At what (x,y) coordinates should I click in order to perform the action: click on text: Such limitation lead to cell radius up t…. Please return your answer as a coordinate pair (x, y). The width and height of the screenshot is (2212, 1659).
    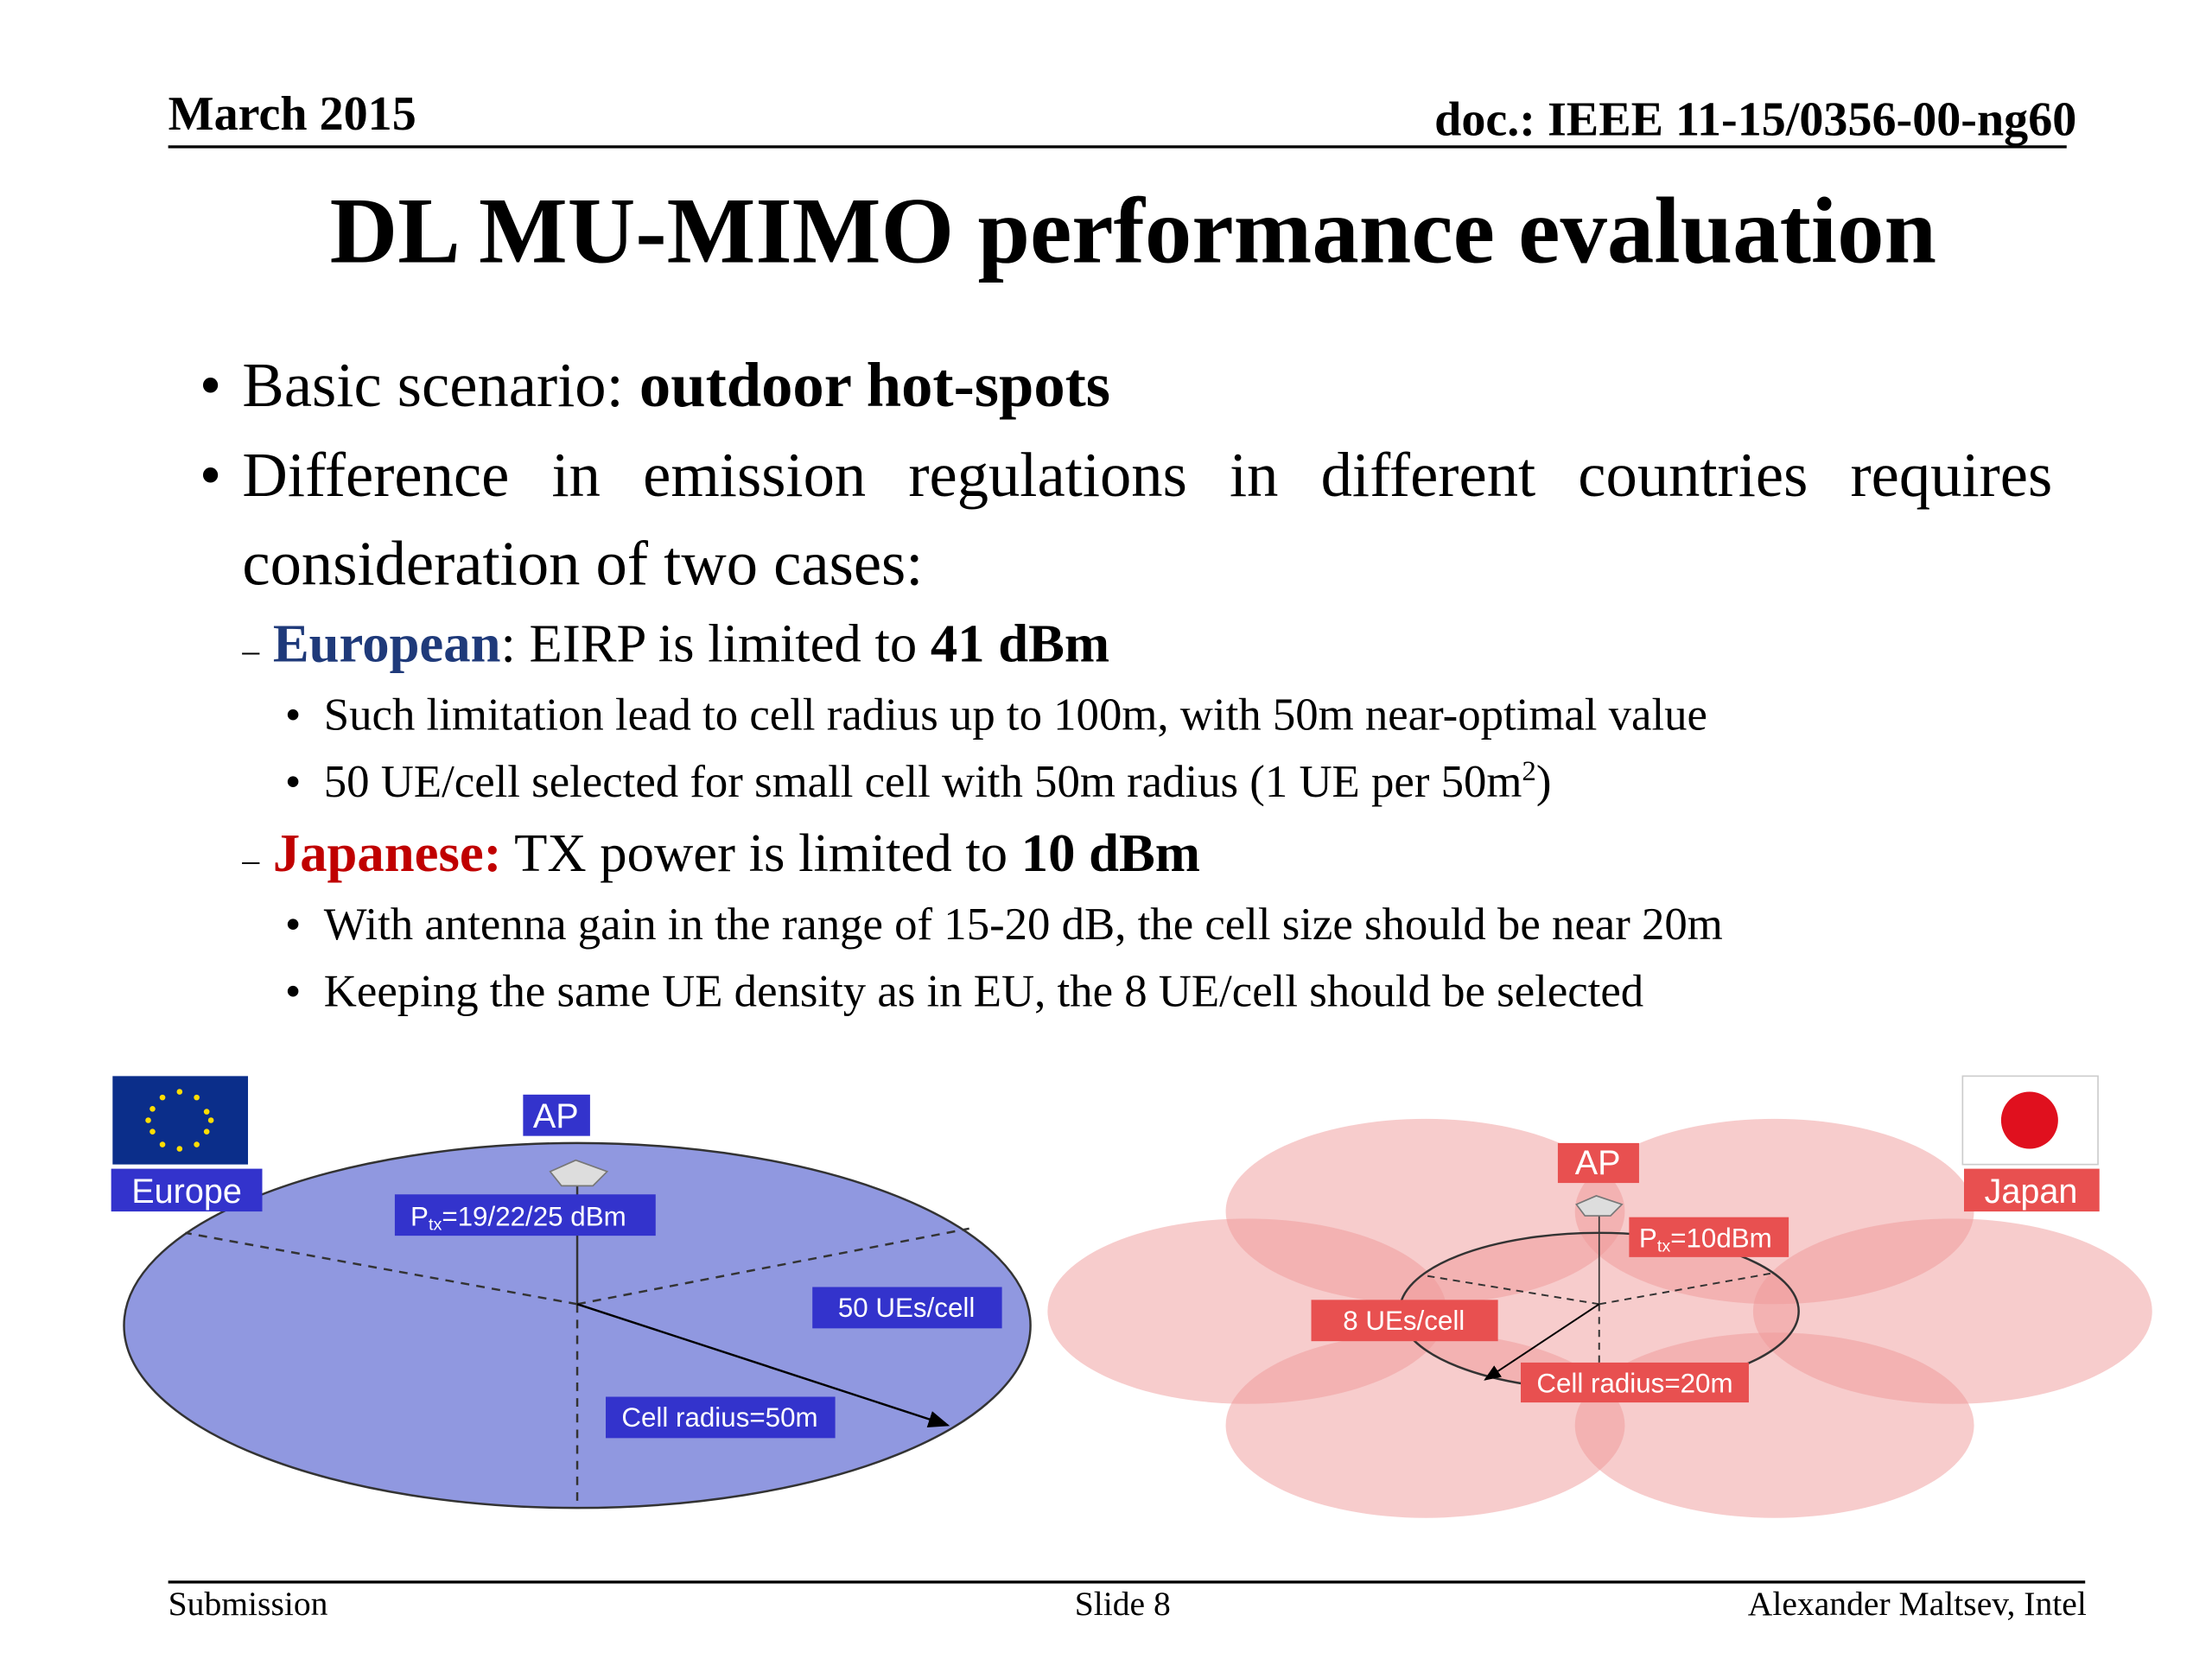
    Looking at the image, I should click on (1015, 714).